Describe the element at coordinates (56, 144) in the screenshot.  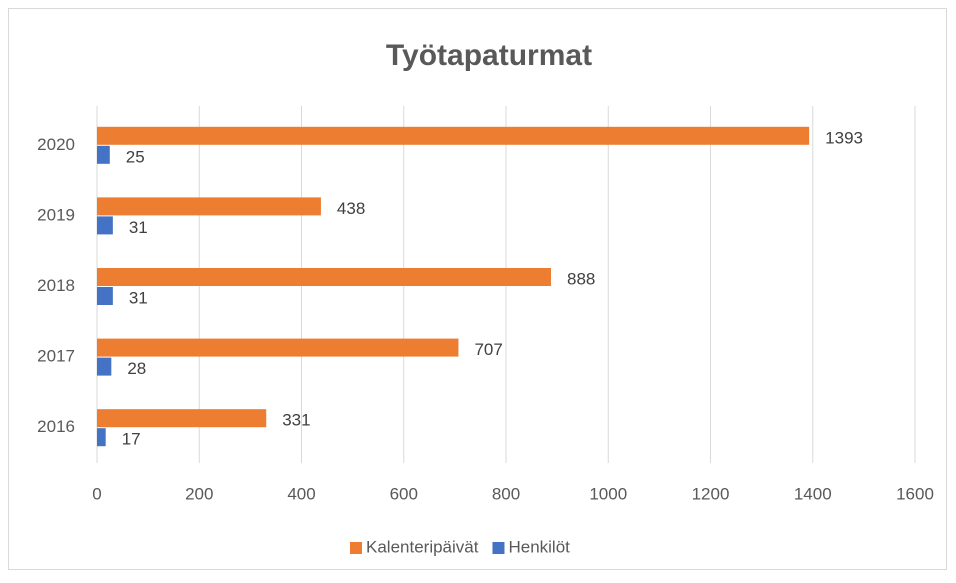
I see `y-tick-label: 2020` at that location.